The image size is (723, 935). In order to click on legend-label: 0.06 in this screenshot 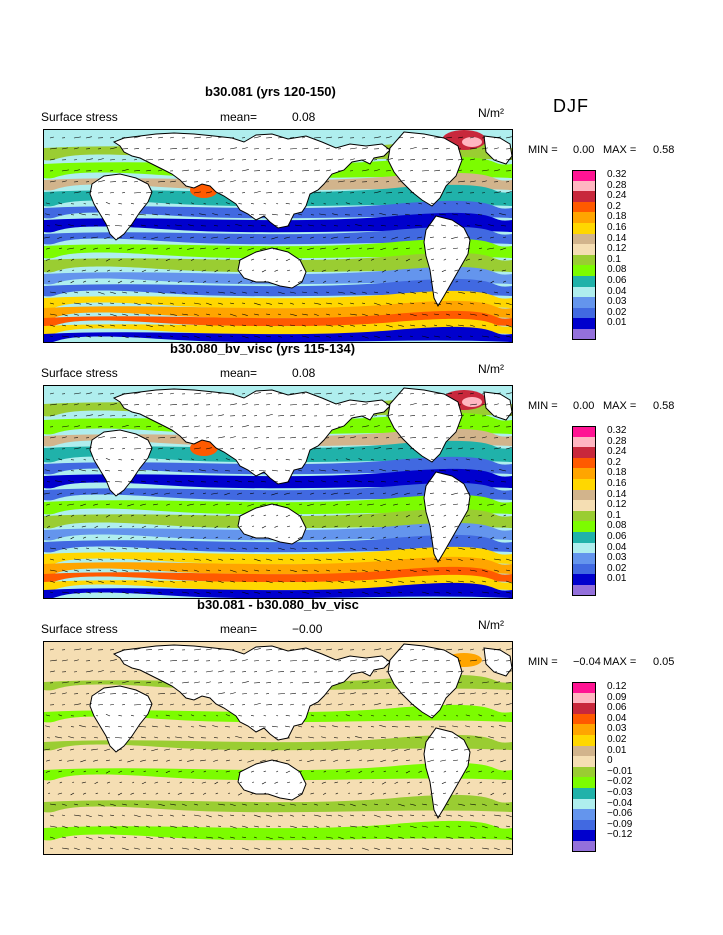, I will do `click(617, 536)`.